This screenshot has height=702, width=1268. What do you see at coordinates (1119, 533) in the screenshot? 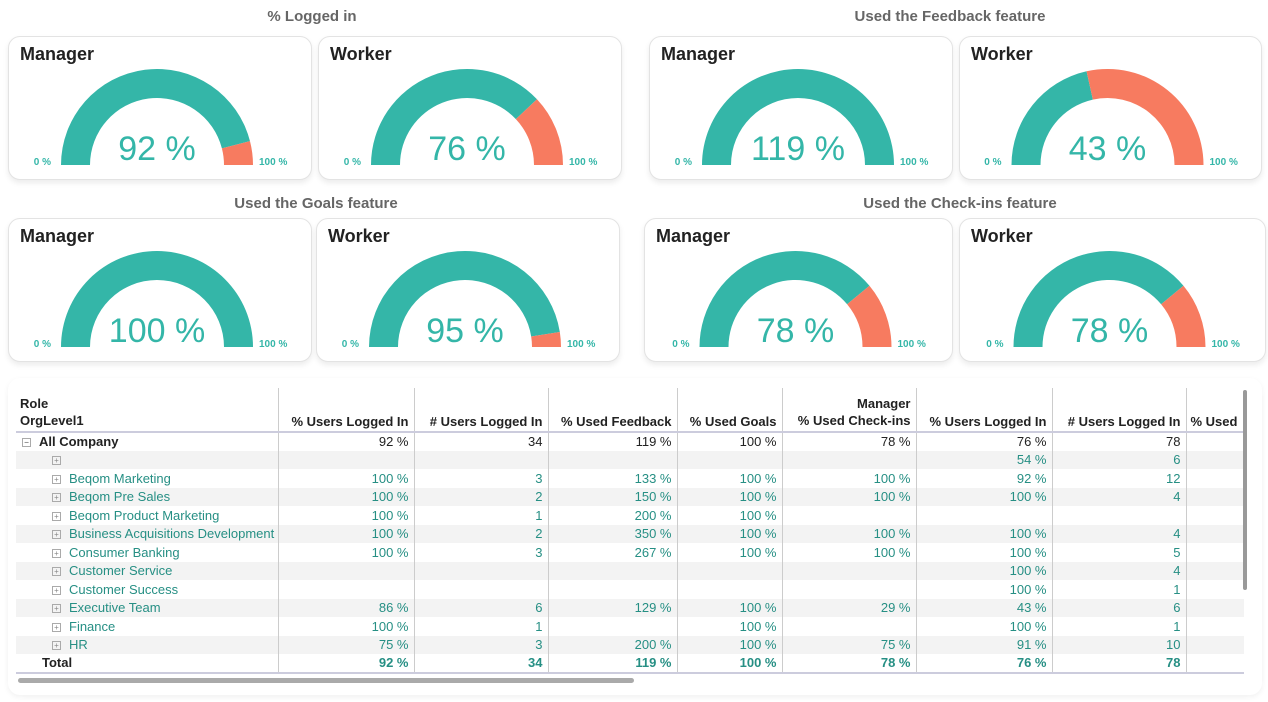
I see `table-cell: 4` at bounding box center [1119, 533].